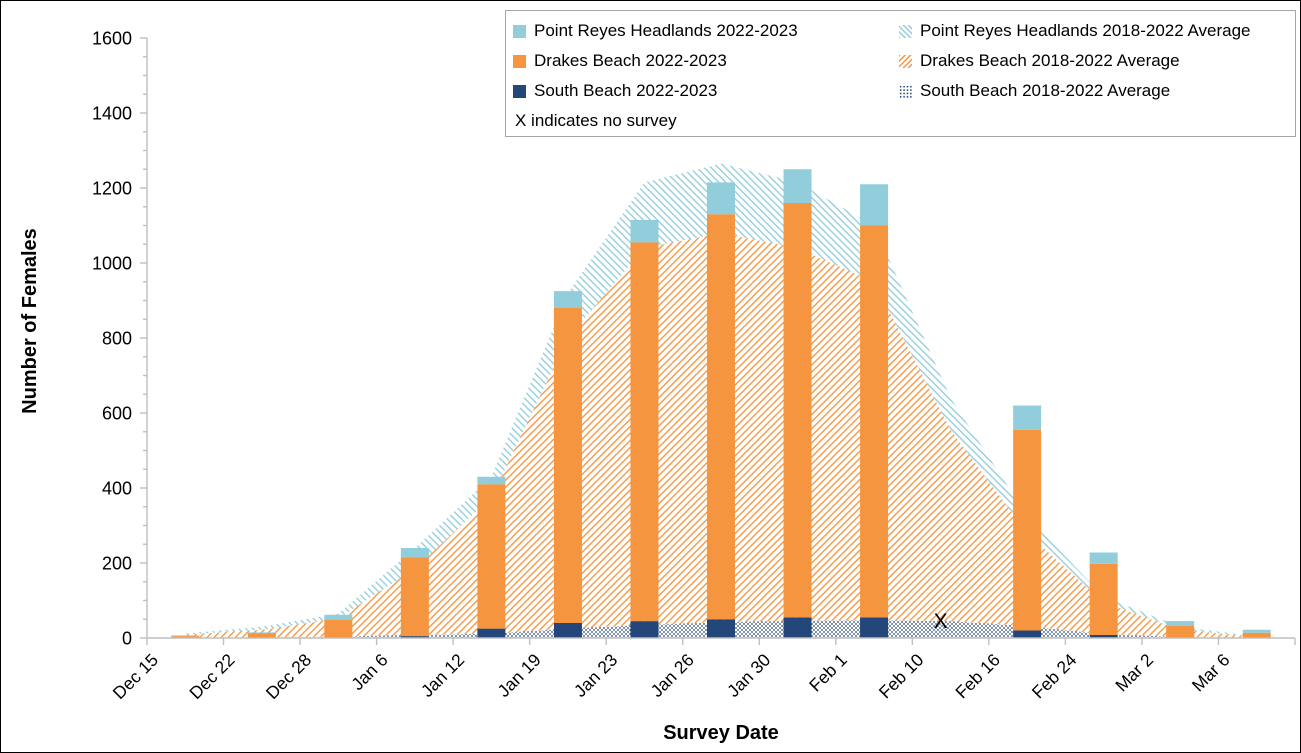  What do you see at coordinates (112, 264) in the screenshot?
I see `svg-text: 1000` at bounding box center [112, 264].